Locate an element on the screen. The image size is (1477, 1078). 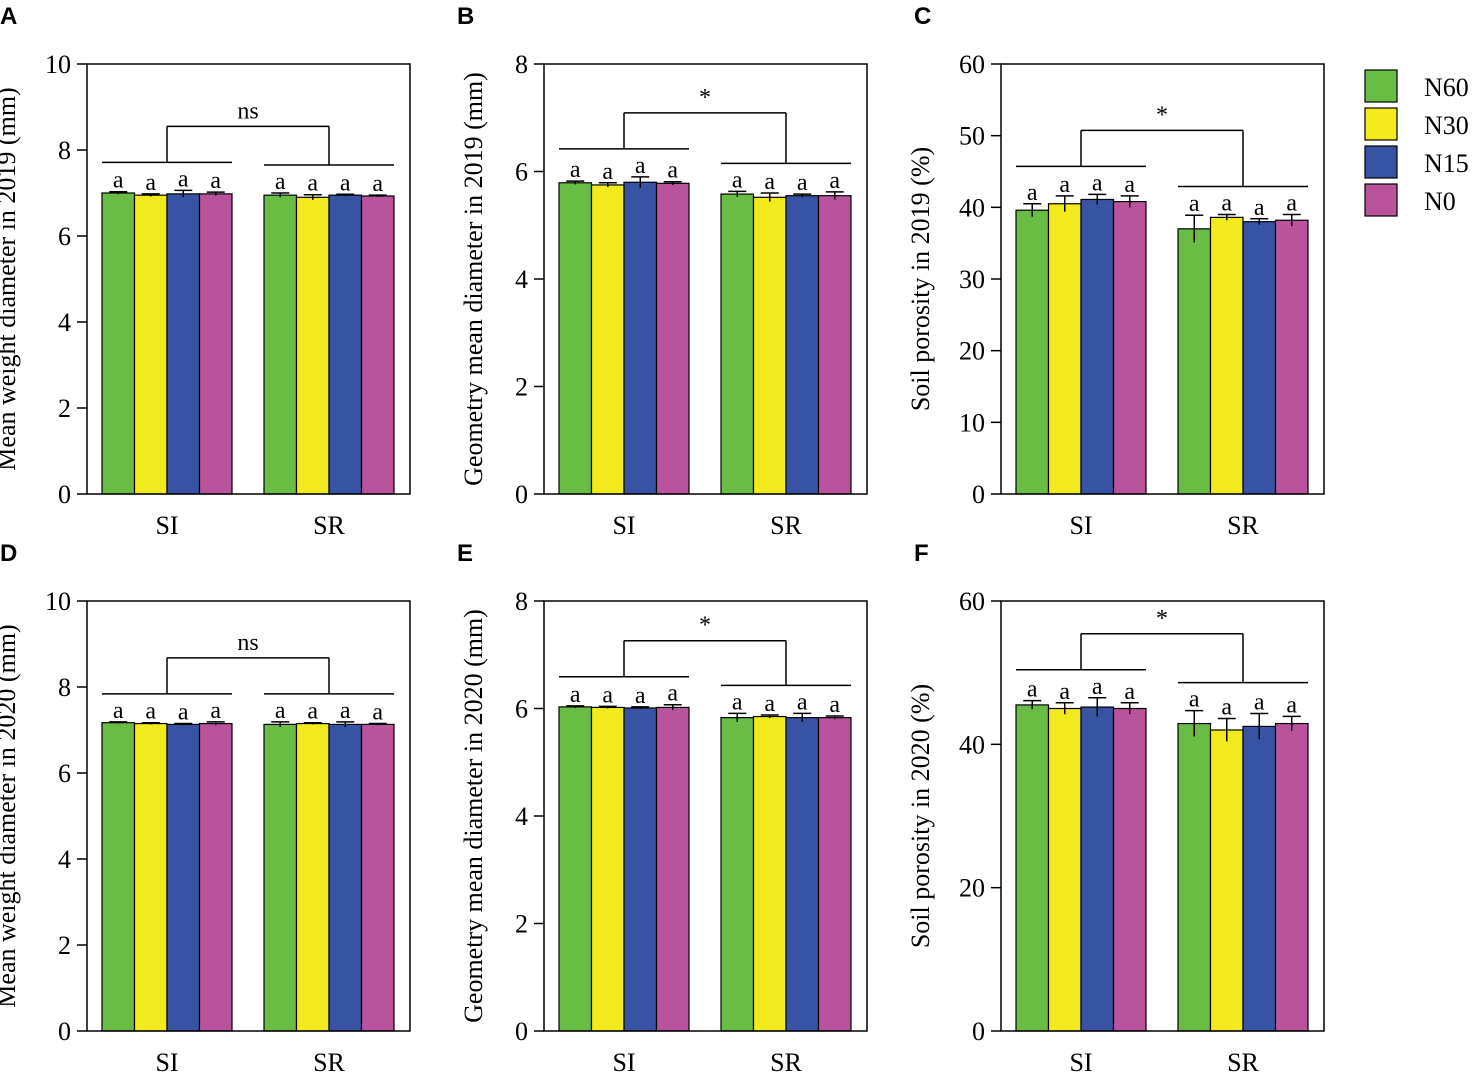
significance-label: ns is located at coordinates (247, 643).